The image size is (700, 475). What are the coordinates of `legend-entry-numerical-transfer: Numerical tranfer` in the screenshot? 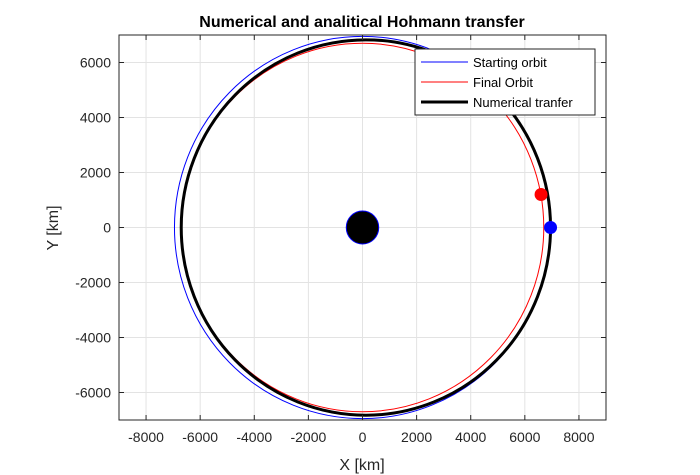 It's located at (523, 102).